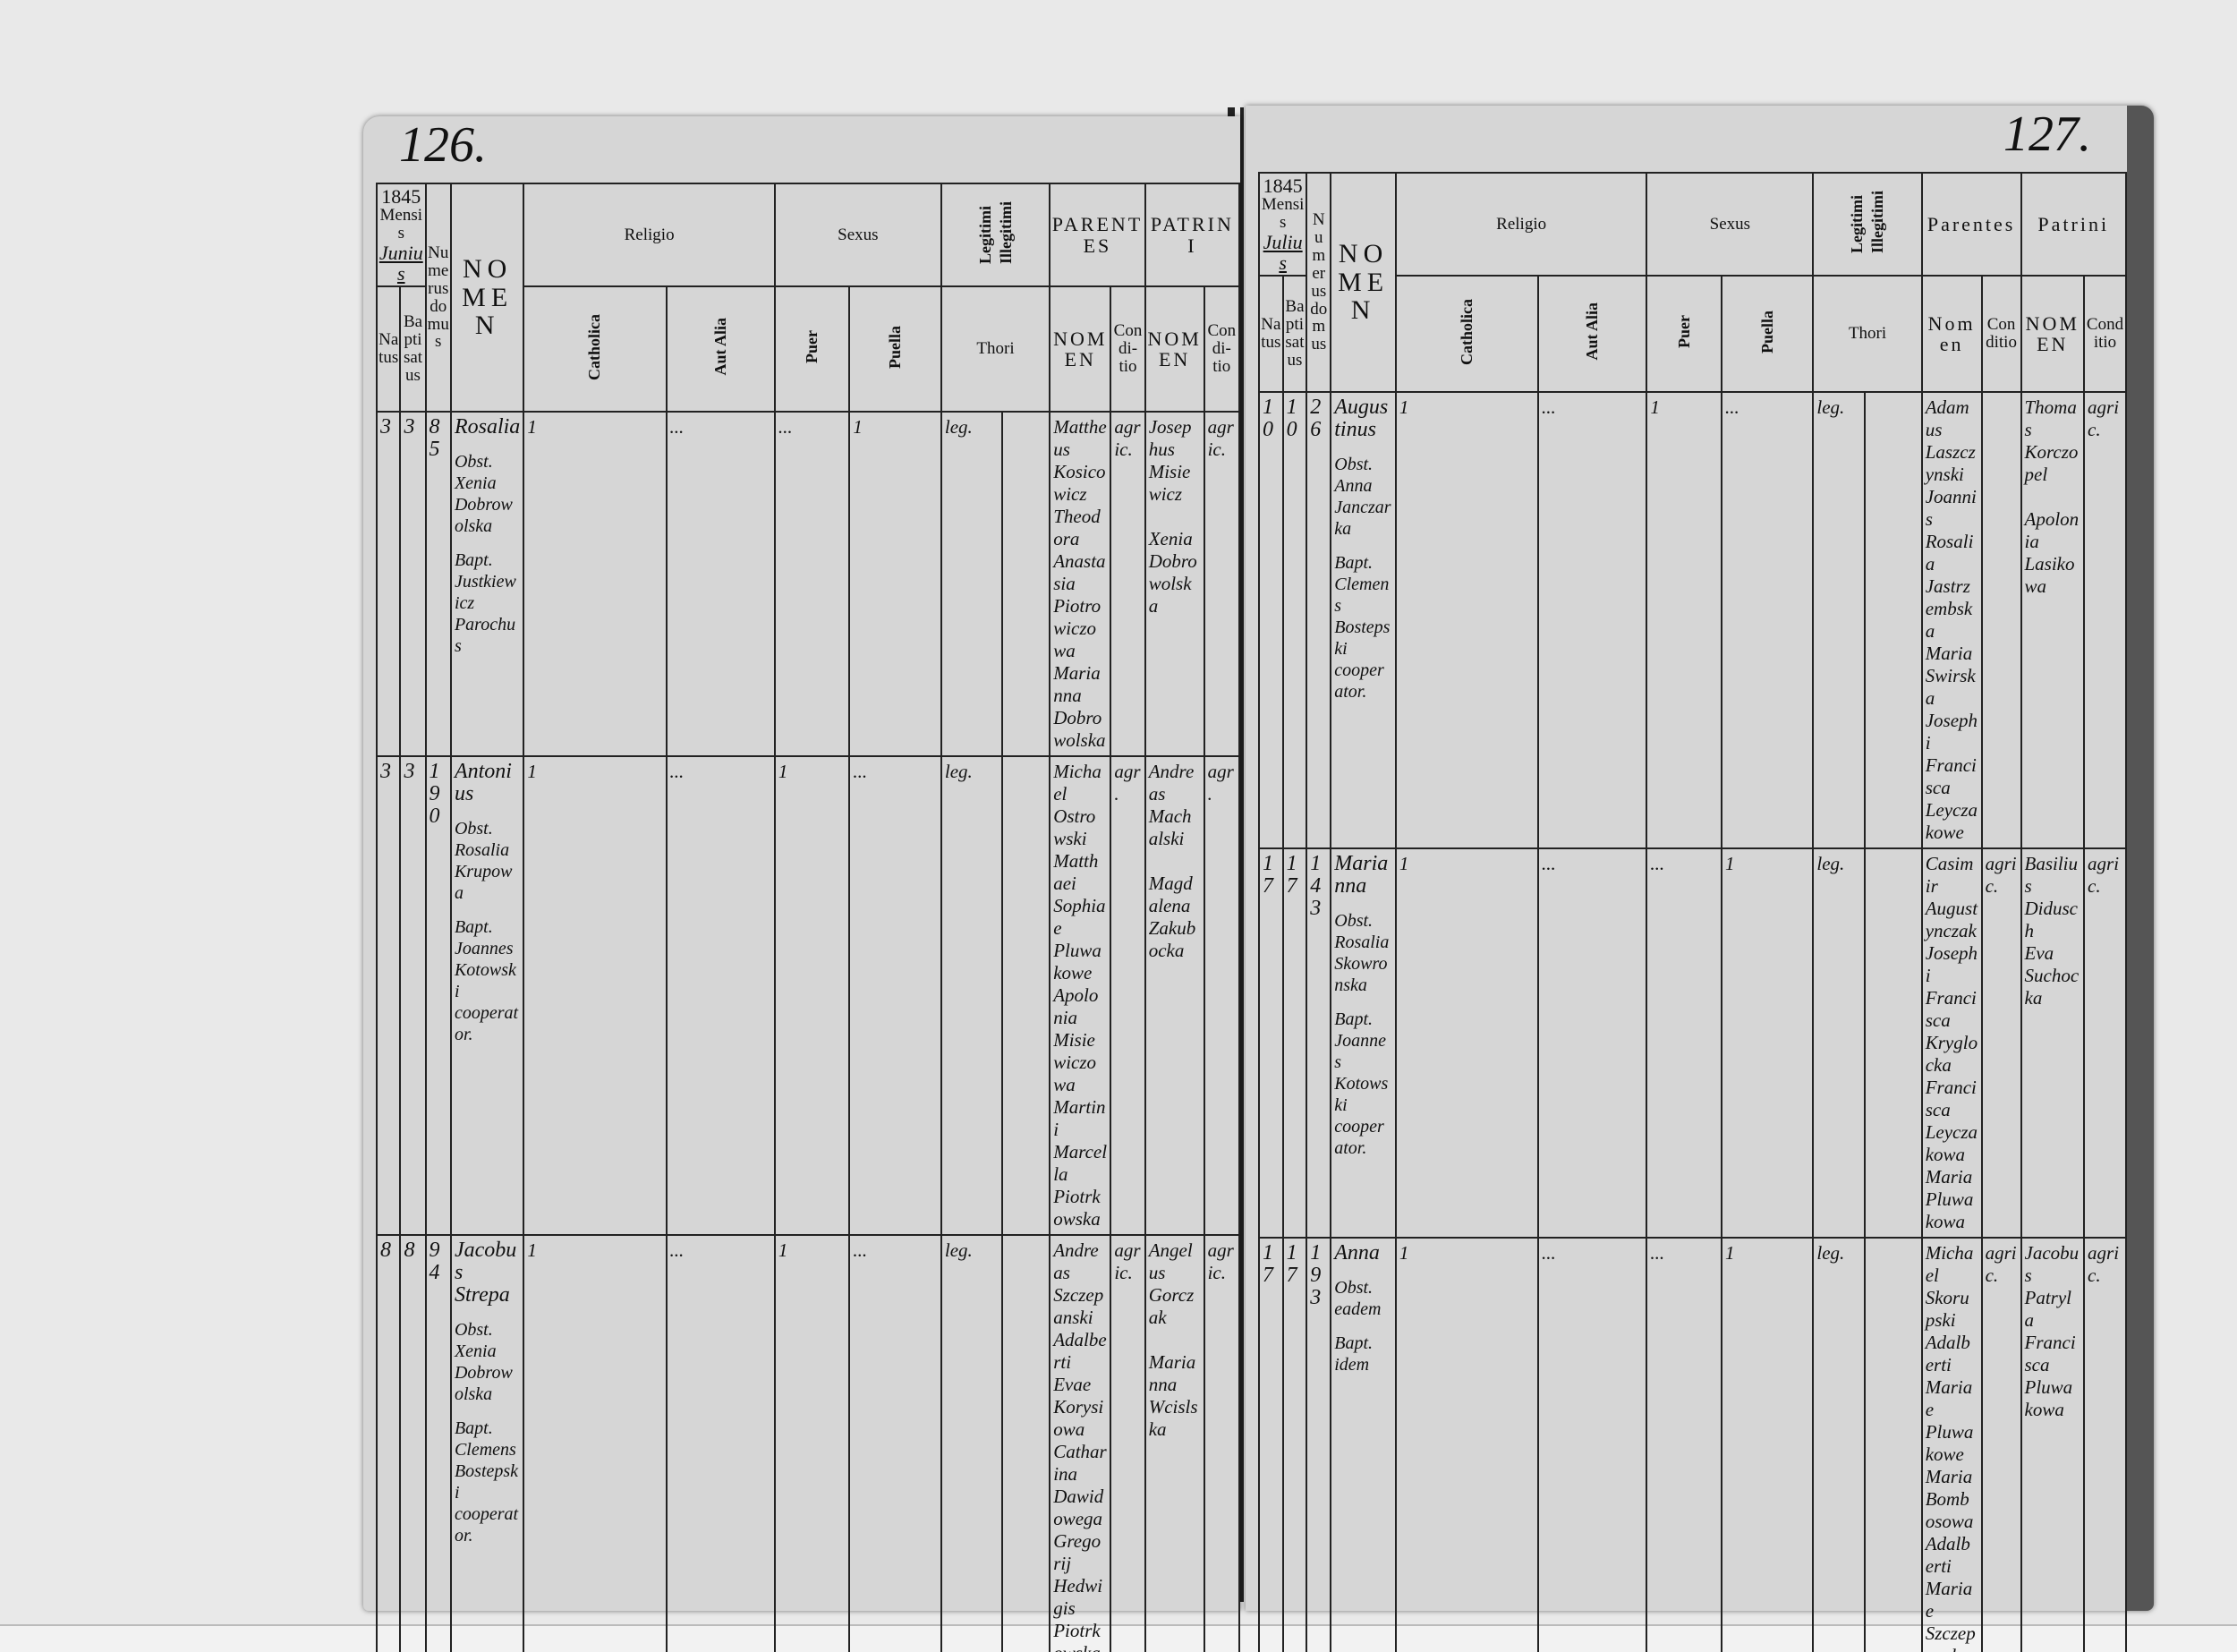 This screenshot has width=2237, height=1652. Describe the element at coordinates (1077, 684) in the screenshot. I see `parent-name-line: Marianna` at that location.